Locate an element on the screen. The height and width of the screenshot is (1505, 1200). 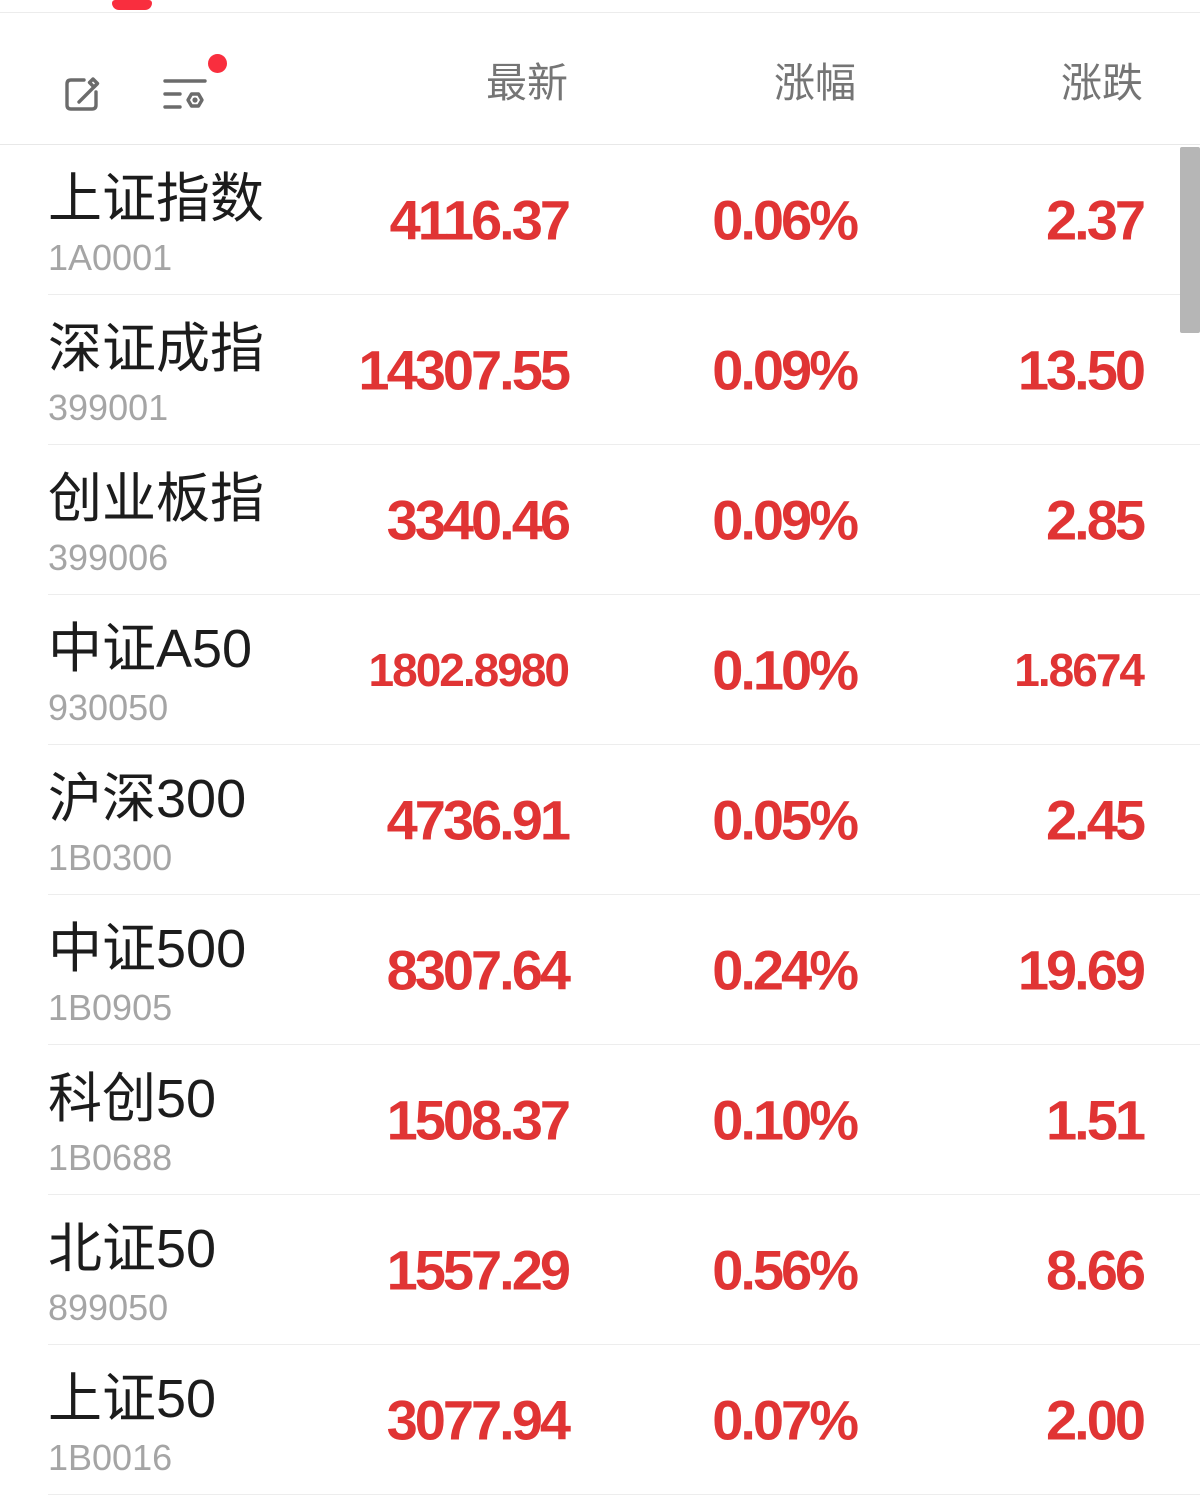
tab-bar-edge is located at coordinates (600, 6).